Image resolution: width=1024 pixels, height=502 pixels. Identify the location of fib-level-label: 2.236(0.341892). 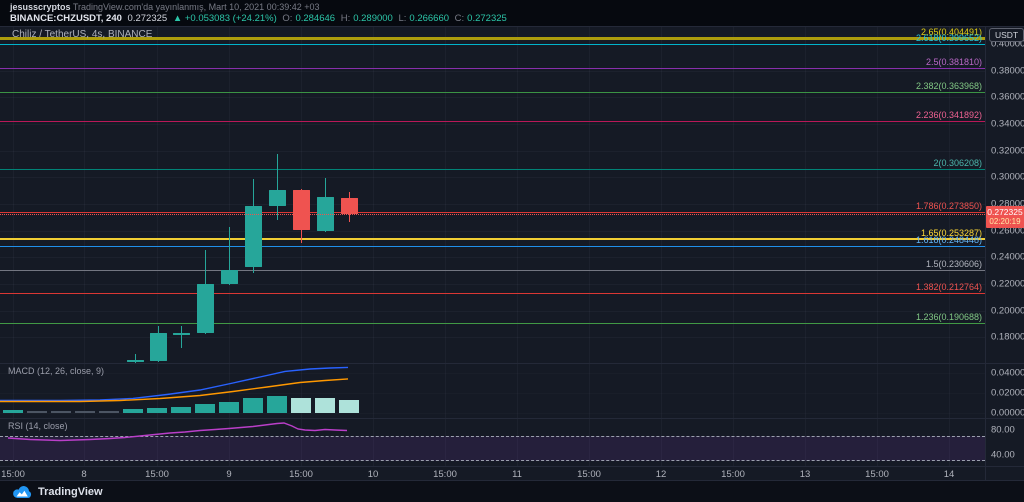
(948, 115).